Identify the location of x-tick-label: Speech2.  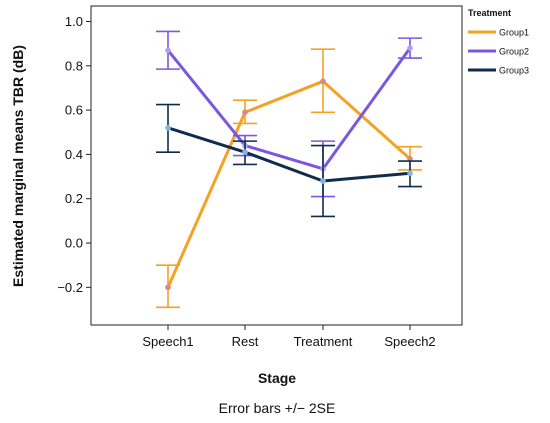
(409, 341).